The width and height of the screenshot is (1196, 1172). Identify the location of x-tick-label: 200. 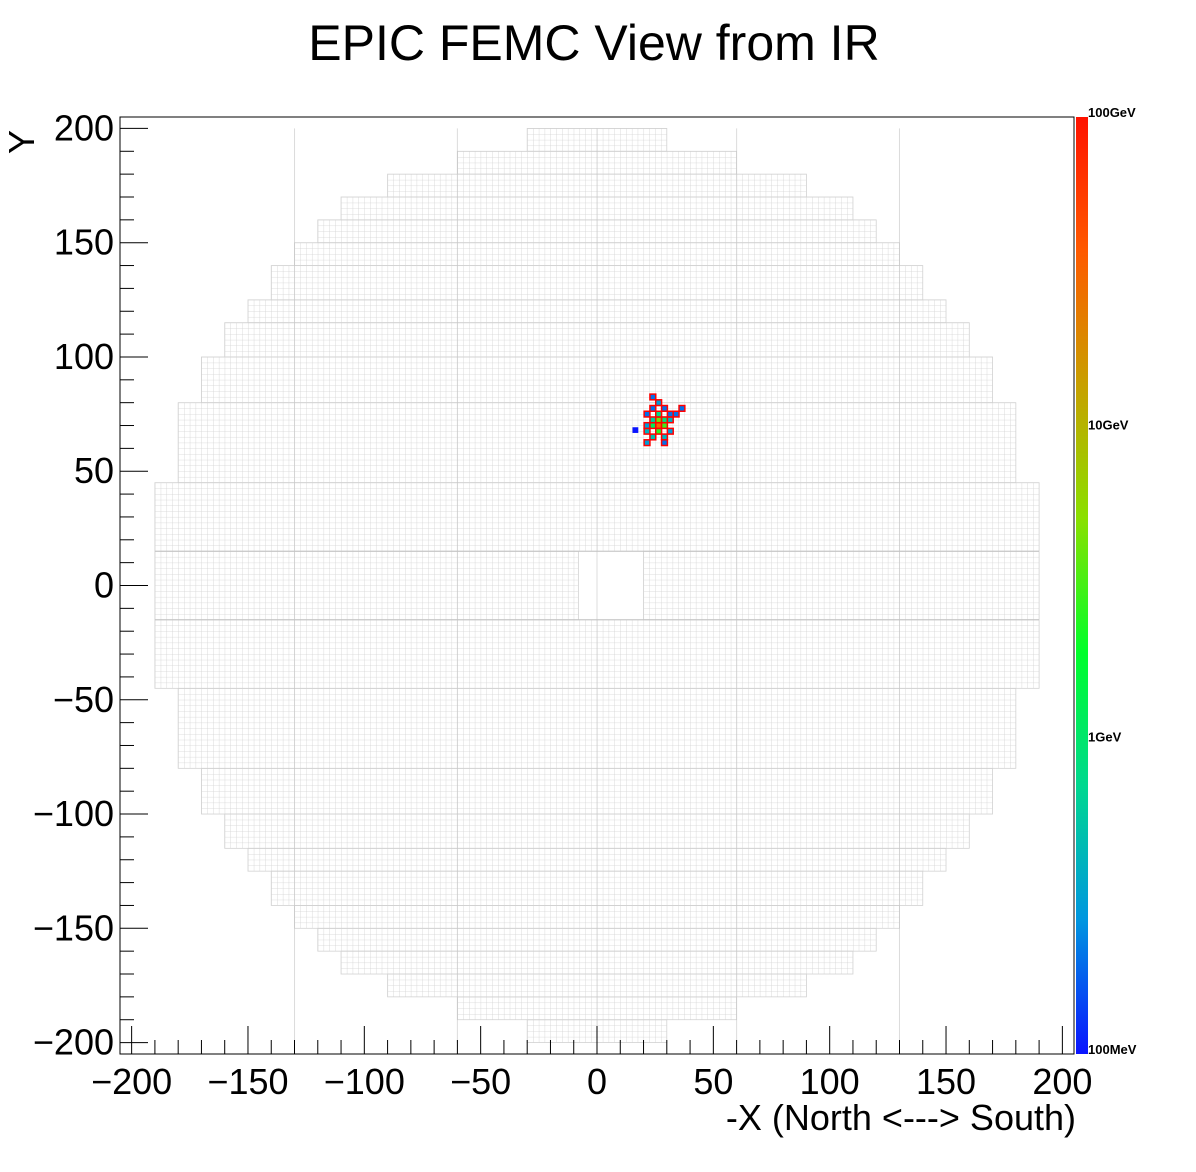
(1062, 1081).